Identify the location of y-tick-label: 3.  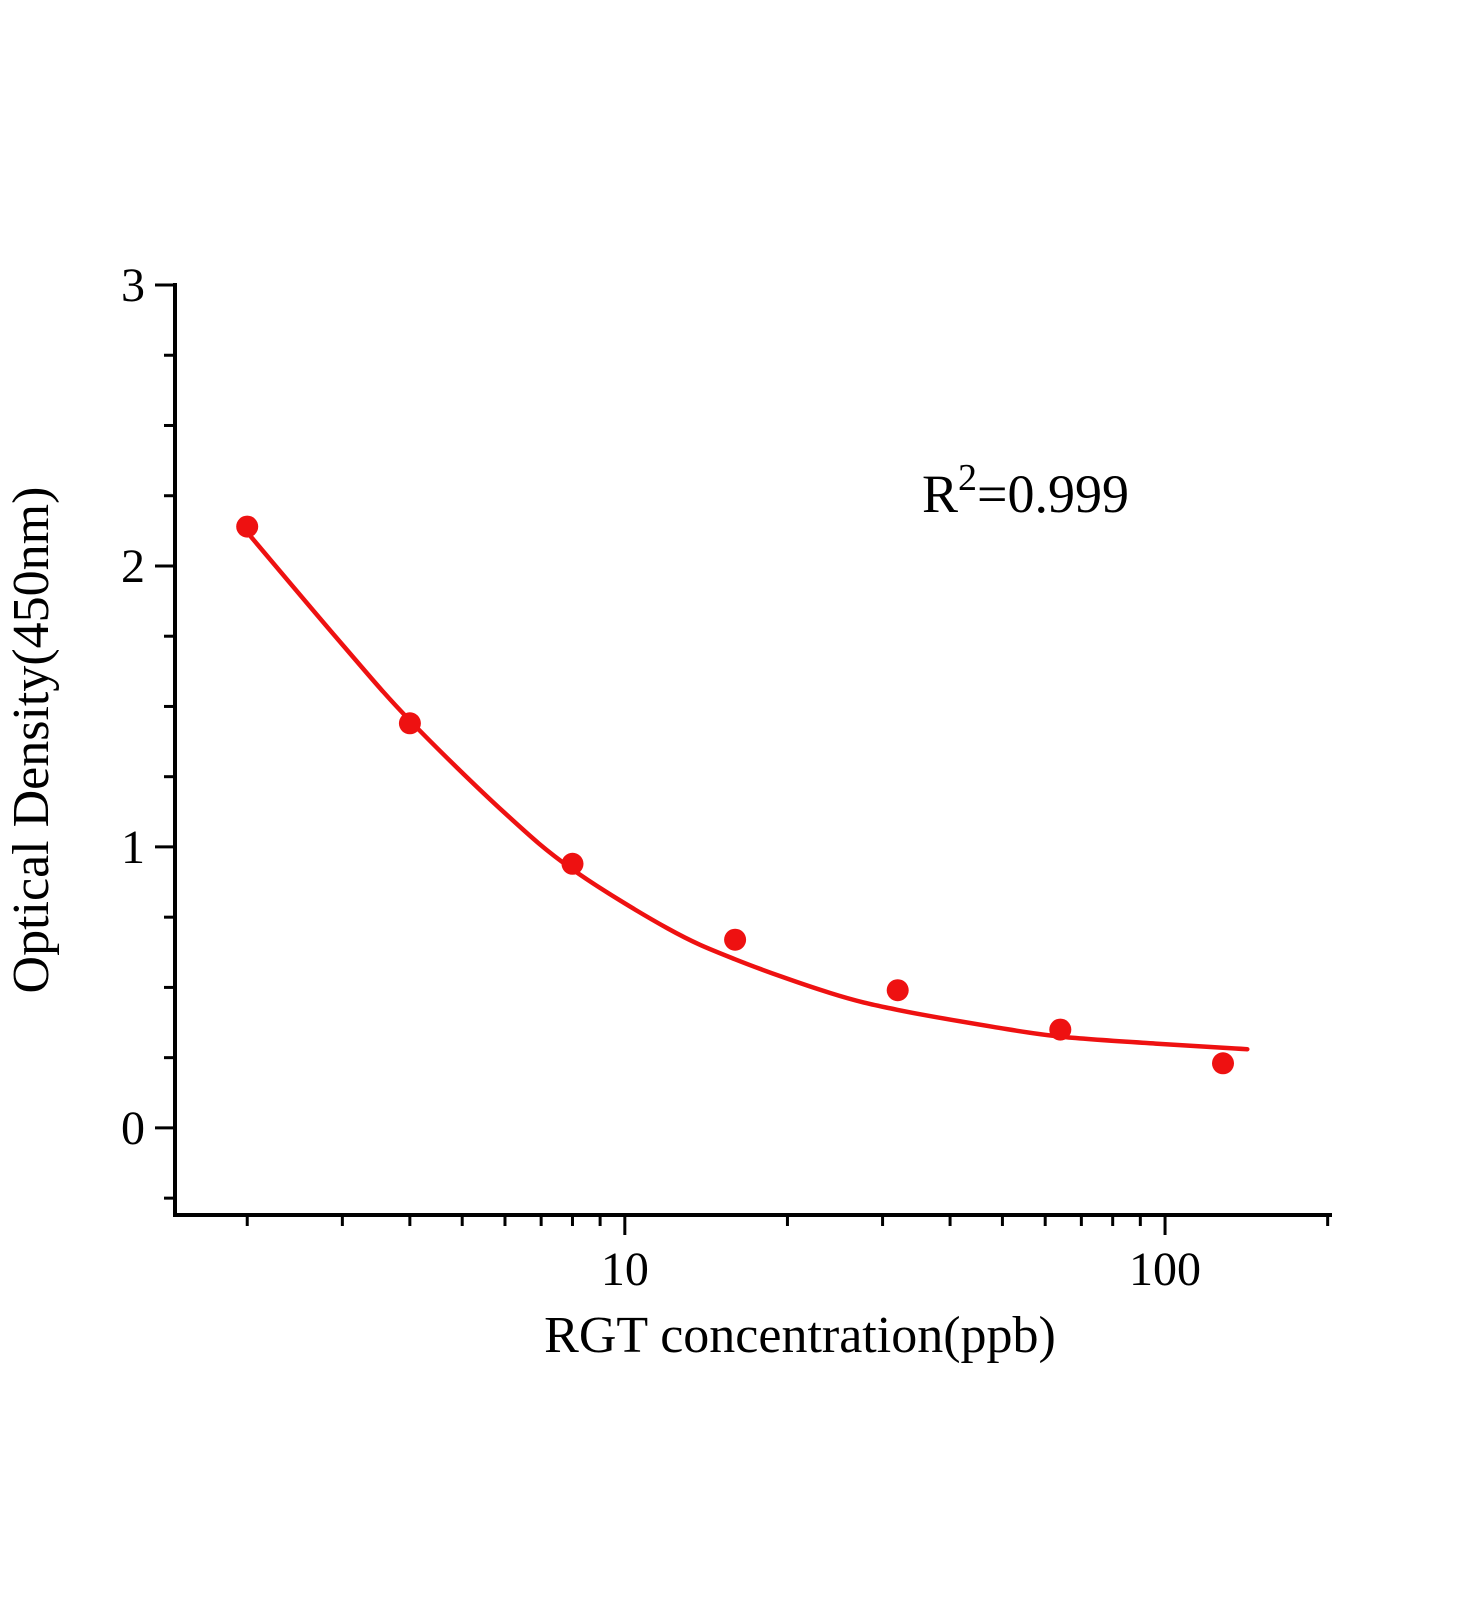
(133, 285).